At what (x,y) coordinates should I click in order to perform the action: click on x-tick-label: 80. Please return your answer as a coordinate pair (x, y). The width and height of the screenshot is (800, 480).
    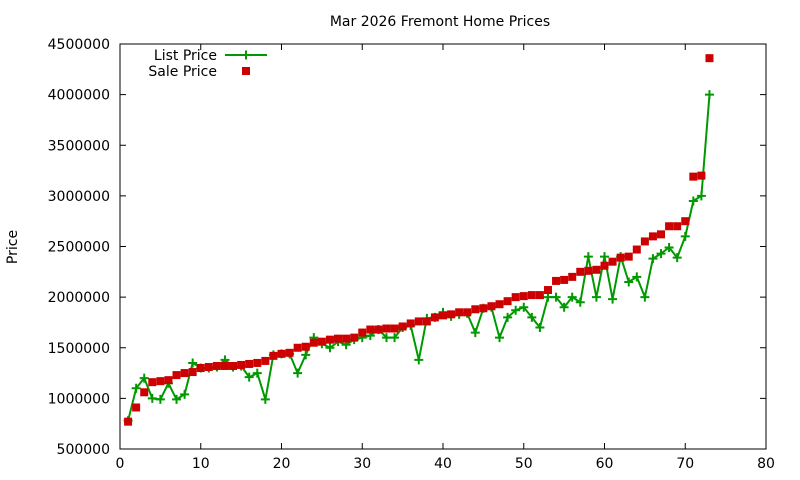
    Looking at the image, I should click on (766, 464).